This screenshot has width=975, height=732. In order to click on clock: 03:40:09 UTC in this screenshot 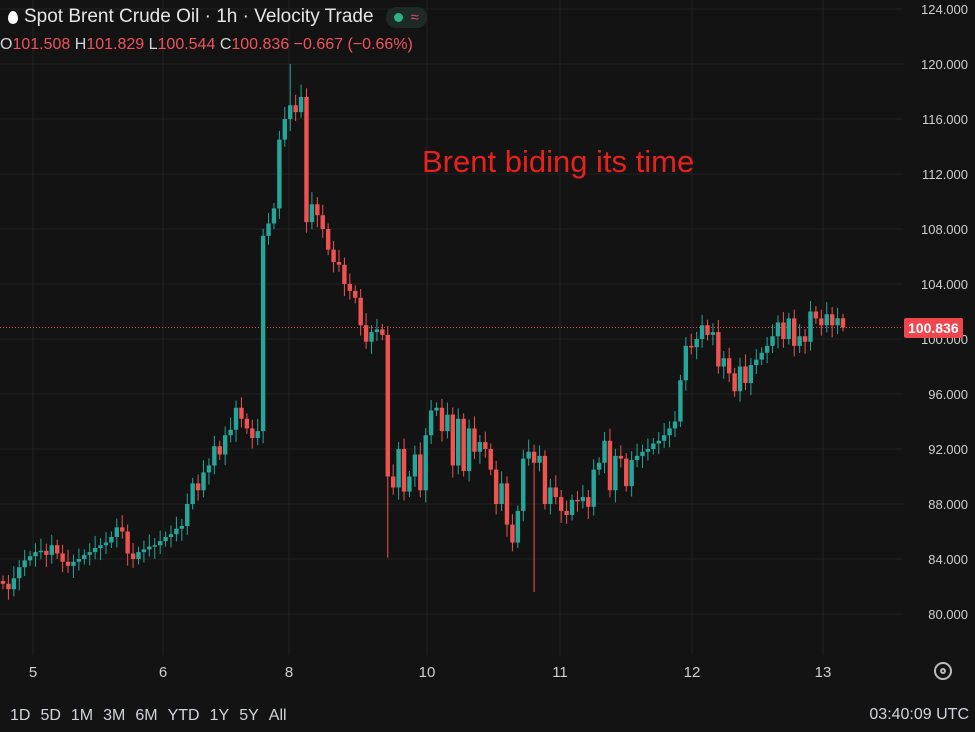, I will do `click(919, 714)`.